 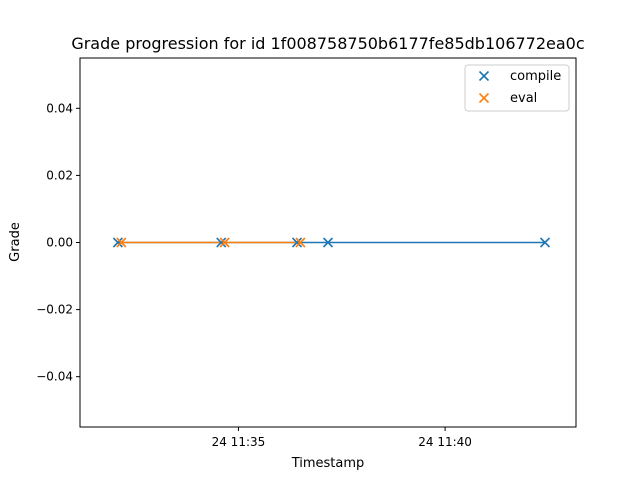 I want to click on x-tick-label: 24 11:35, so click(x=239, y=442).